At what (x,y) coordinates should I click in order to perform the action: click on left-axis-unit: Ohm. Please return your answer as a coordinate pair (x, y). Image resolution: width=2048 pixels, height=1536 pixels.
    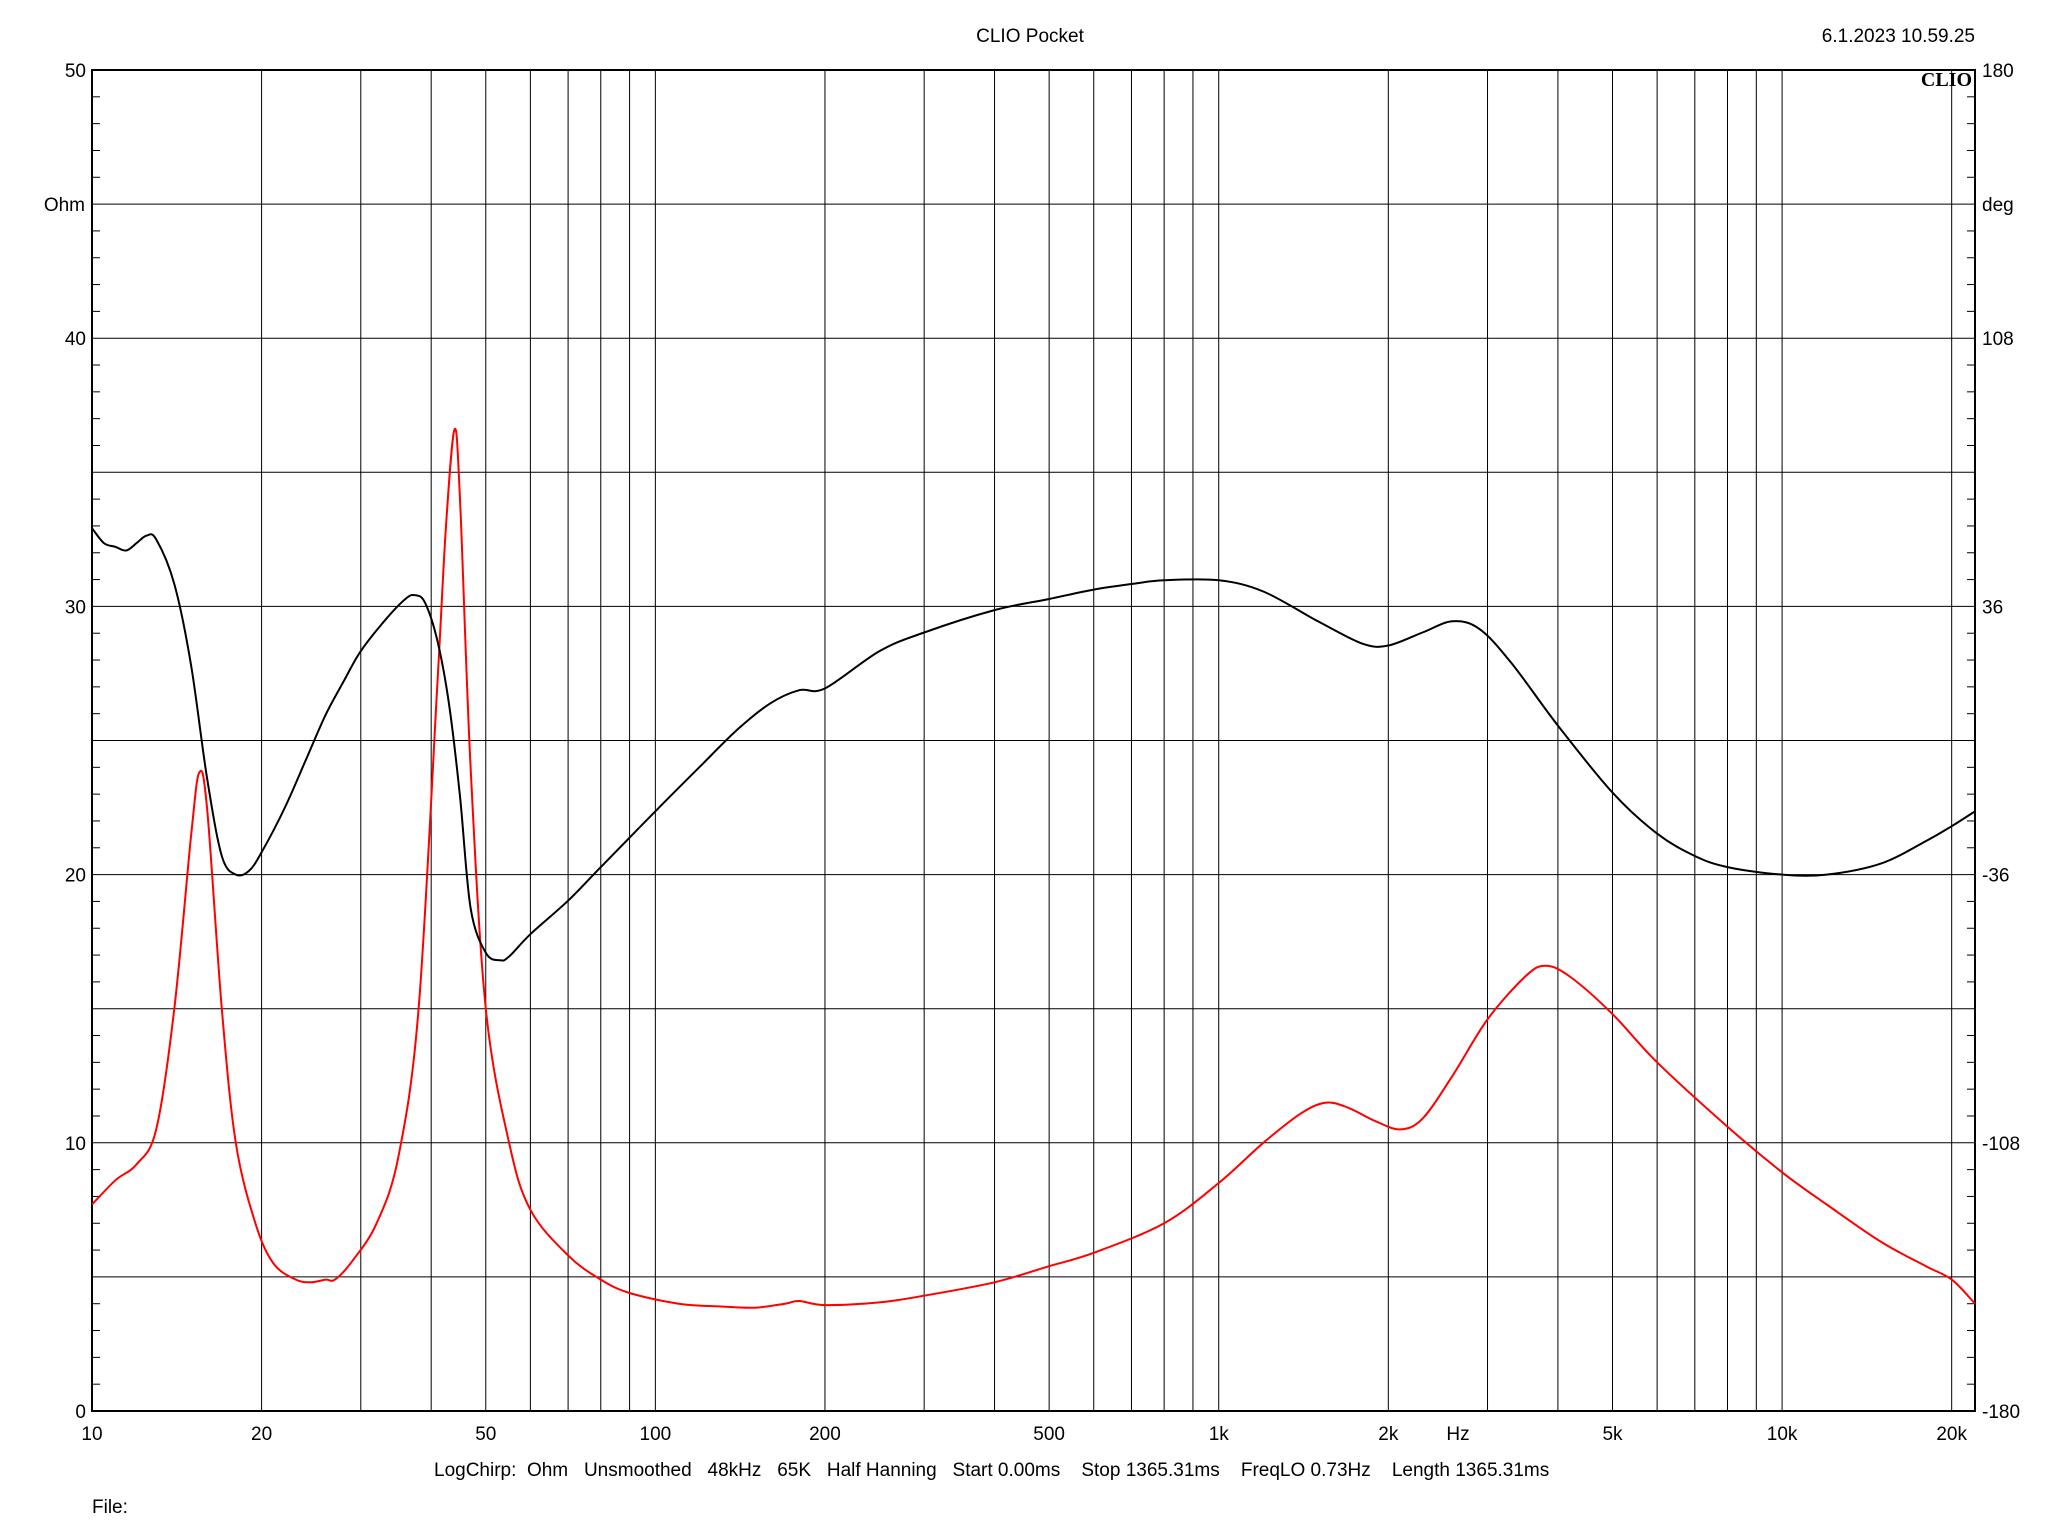
    Looking at the image, I should click on (64, 205).